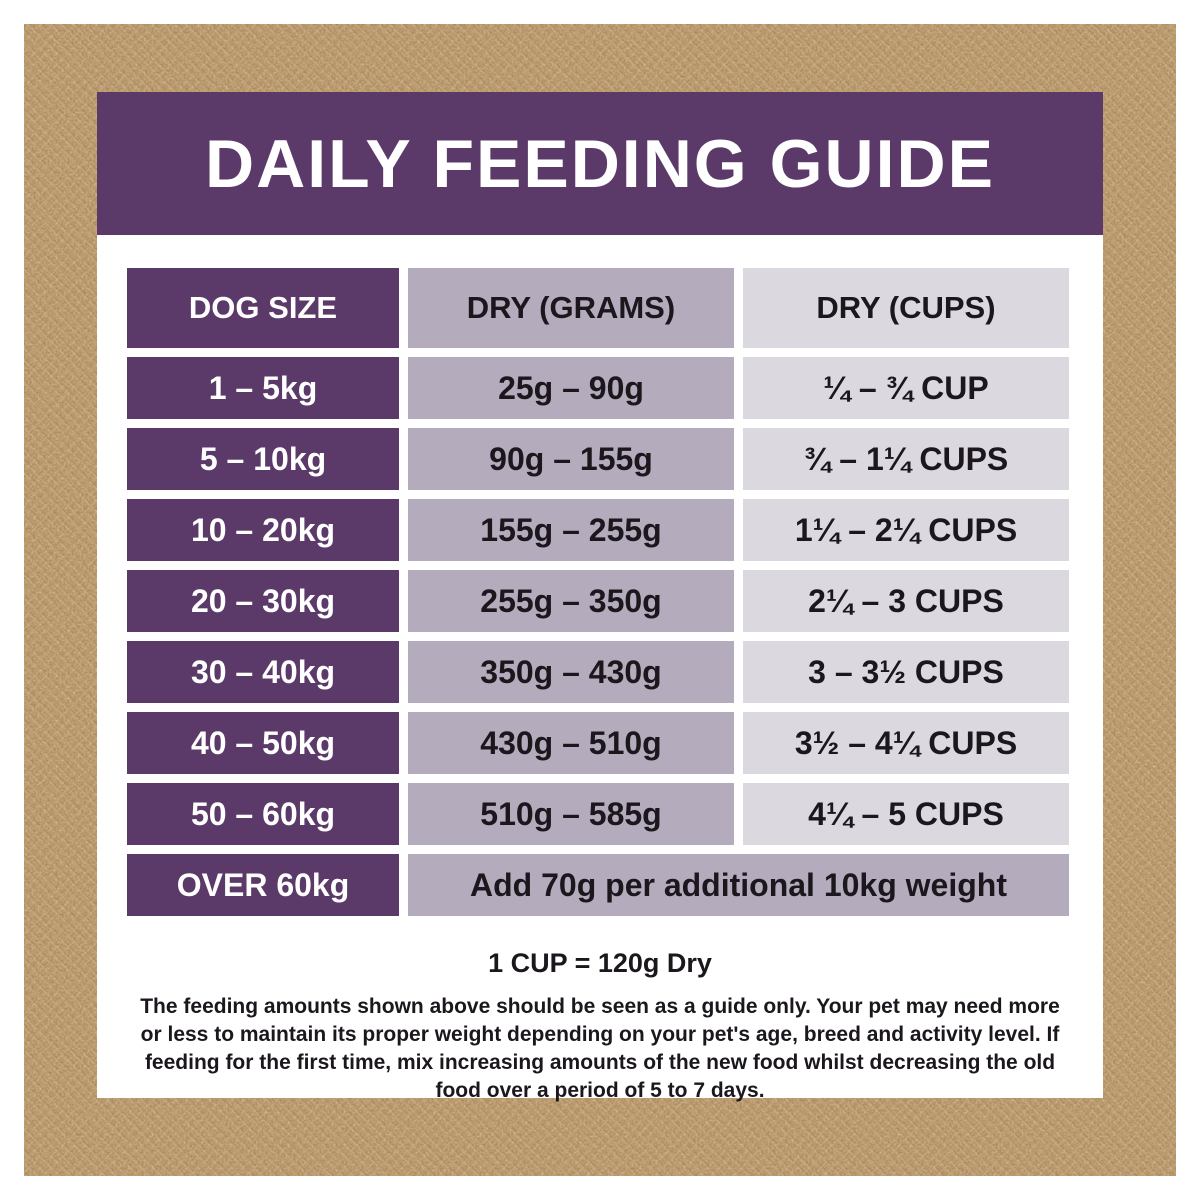  I want to click on grams-cell: 25g – 90g, so click(571, 388).